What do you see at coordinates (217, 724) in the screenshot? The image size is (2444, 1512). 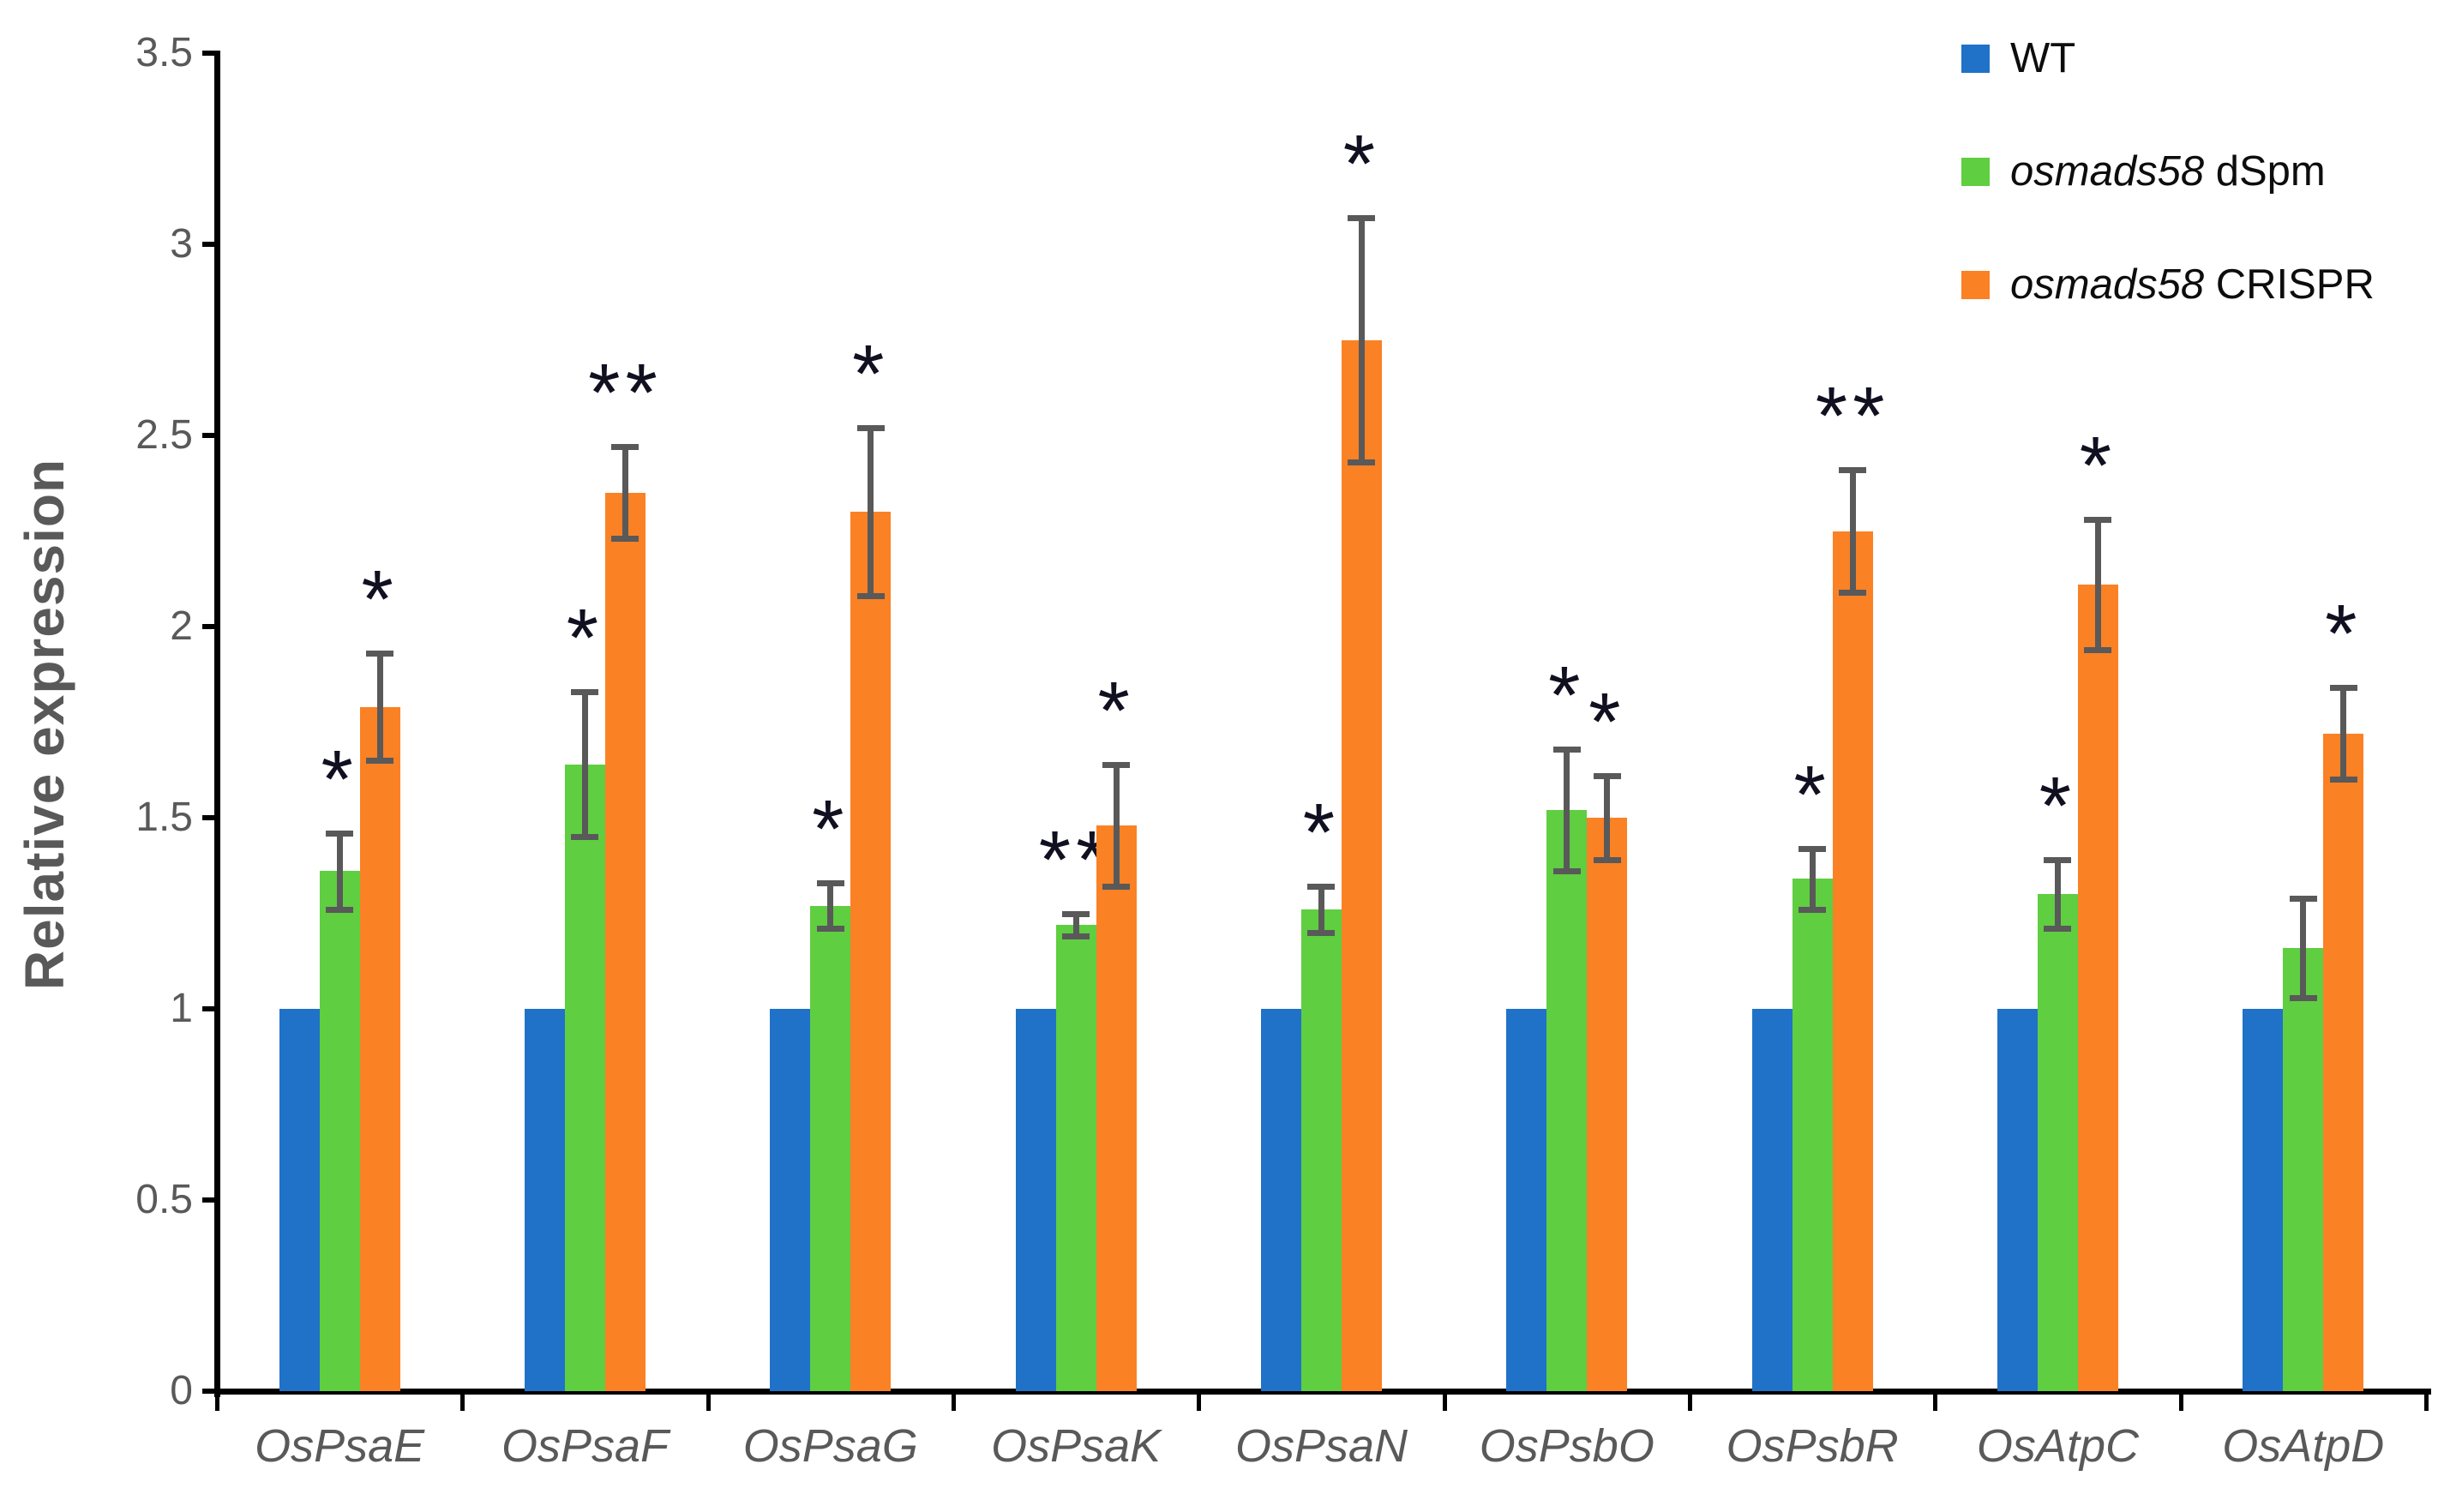 I see `y-axis-line` at bounding box center [217, 724].